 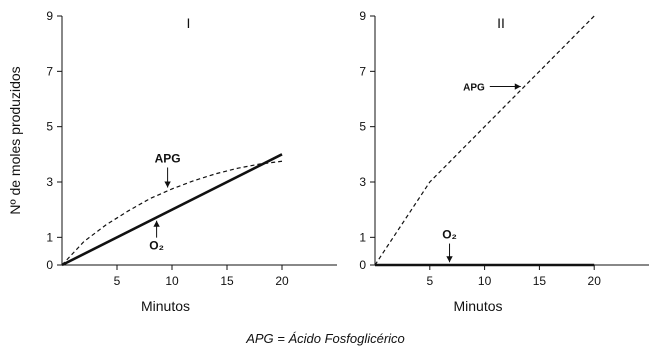 I want to click on series-line-apg, so click(x=172, y=213).